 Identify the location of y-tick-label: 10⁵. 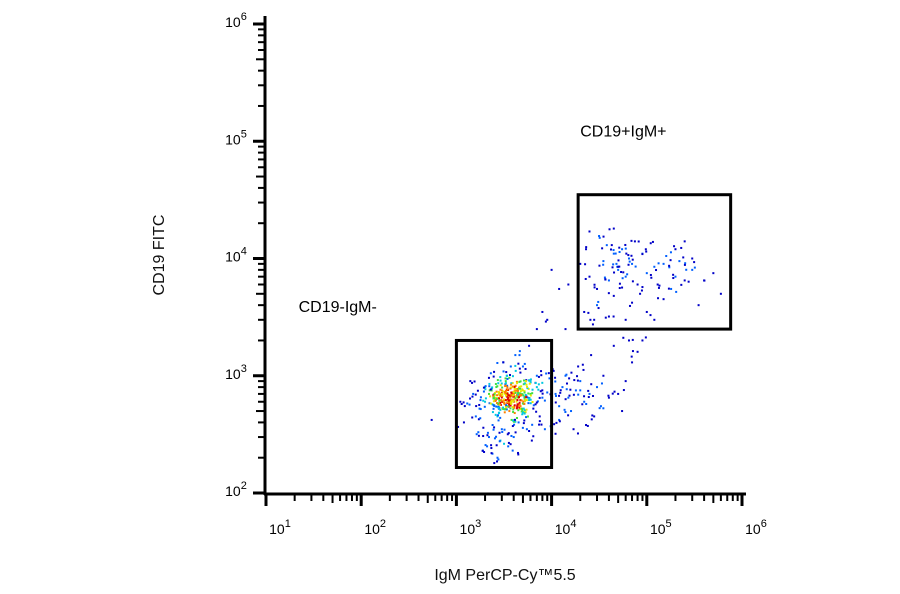
(236, 137).